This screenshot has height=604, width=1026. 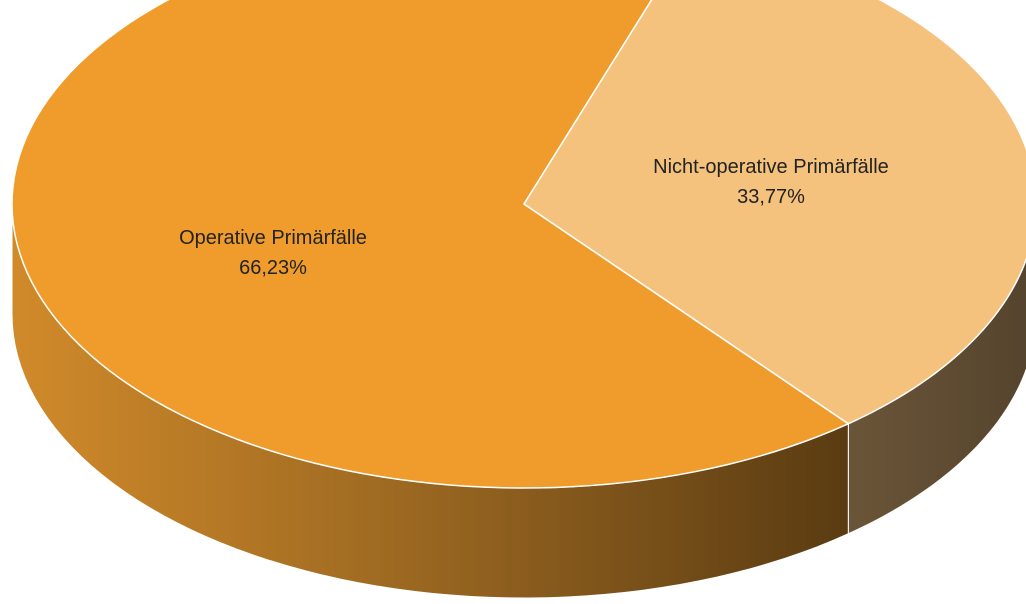 I want to click on slice-label-operative: Operative Primärfälle, so click(x=273, y=238).